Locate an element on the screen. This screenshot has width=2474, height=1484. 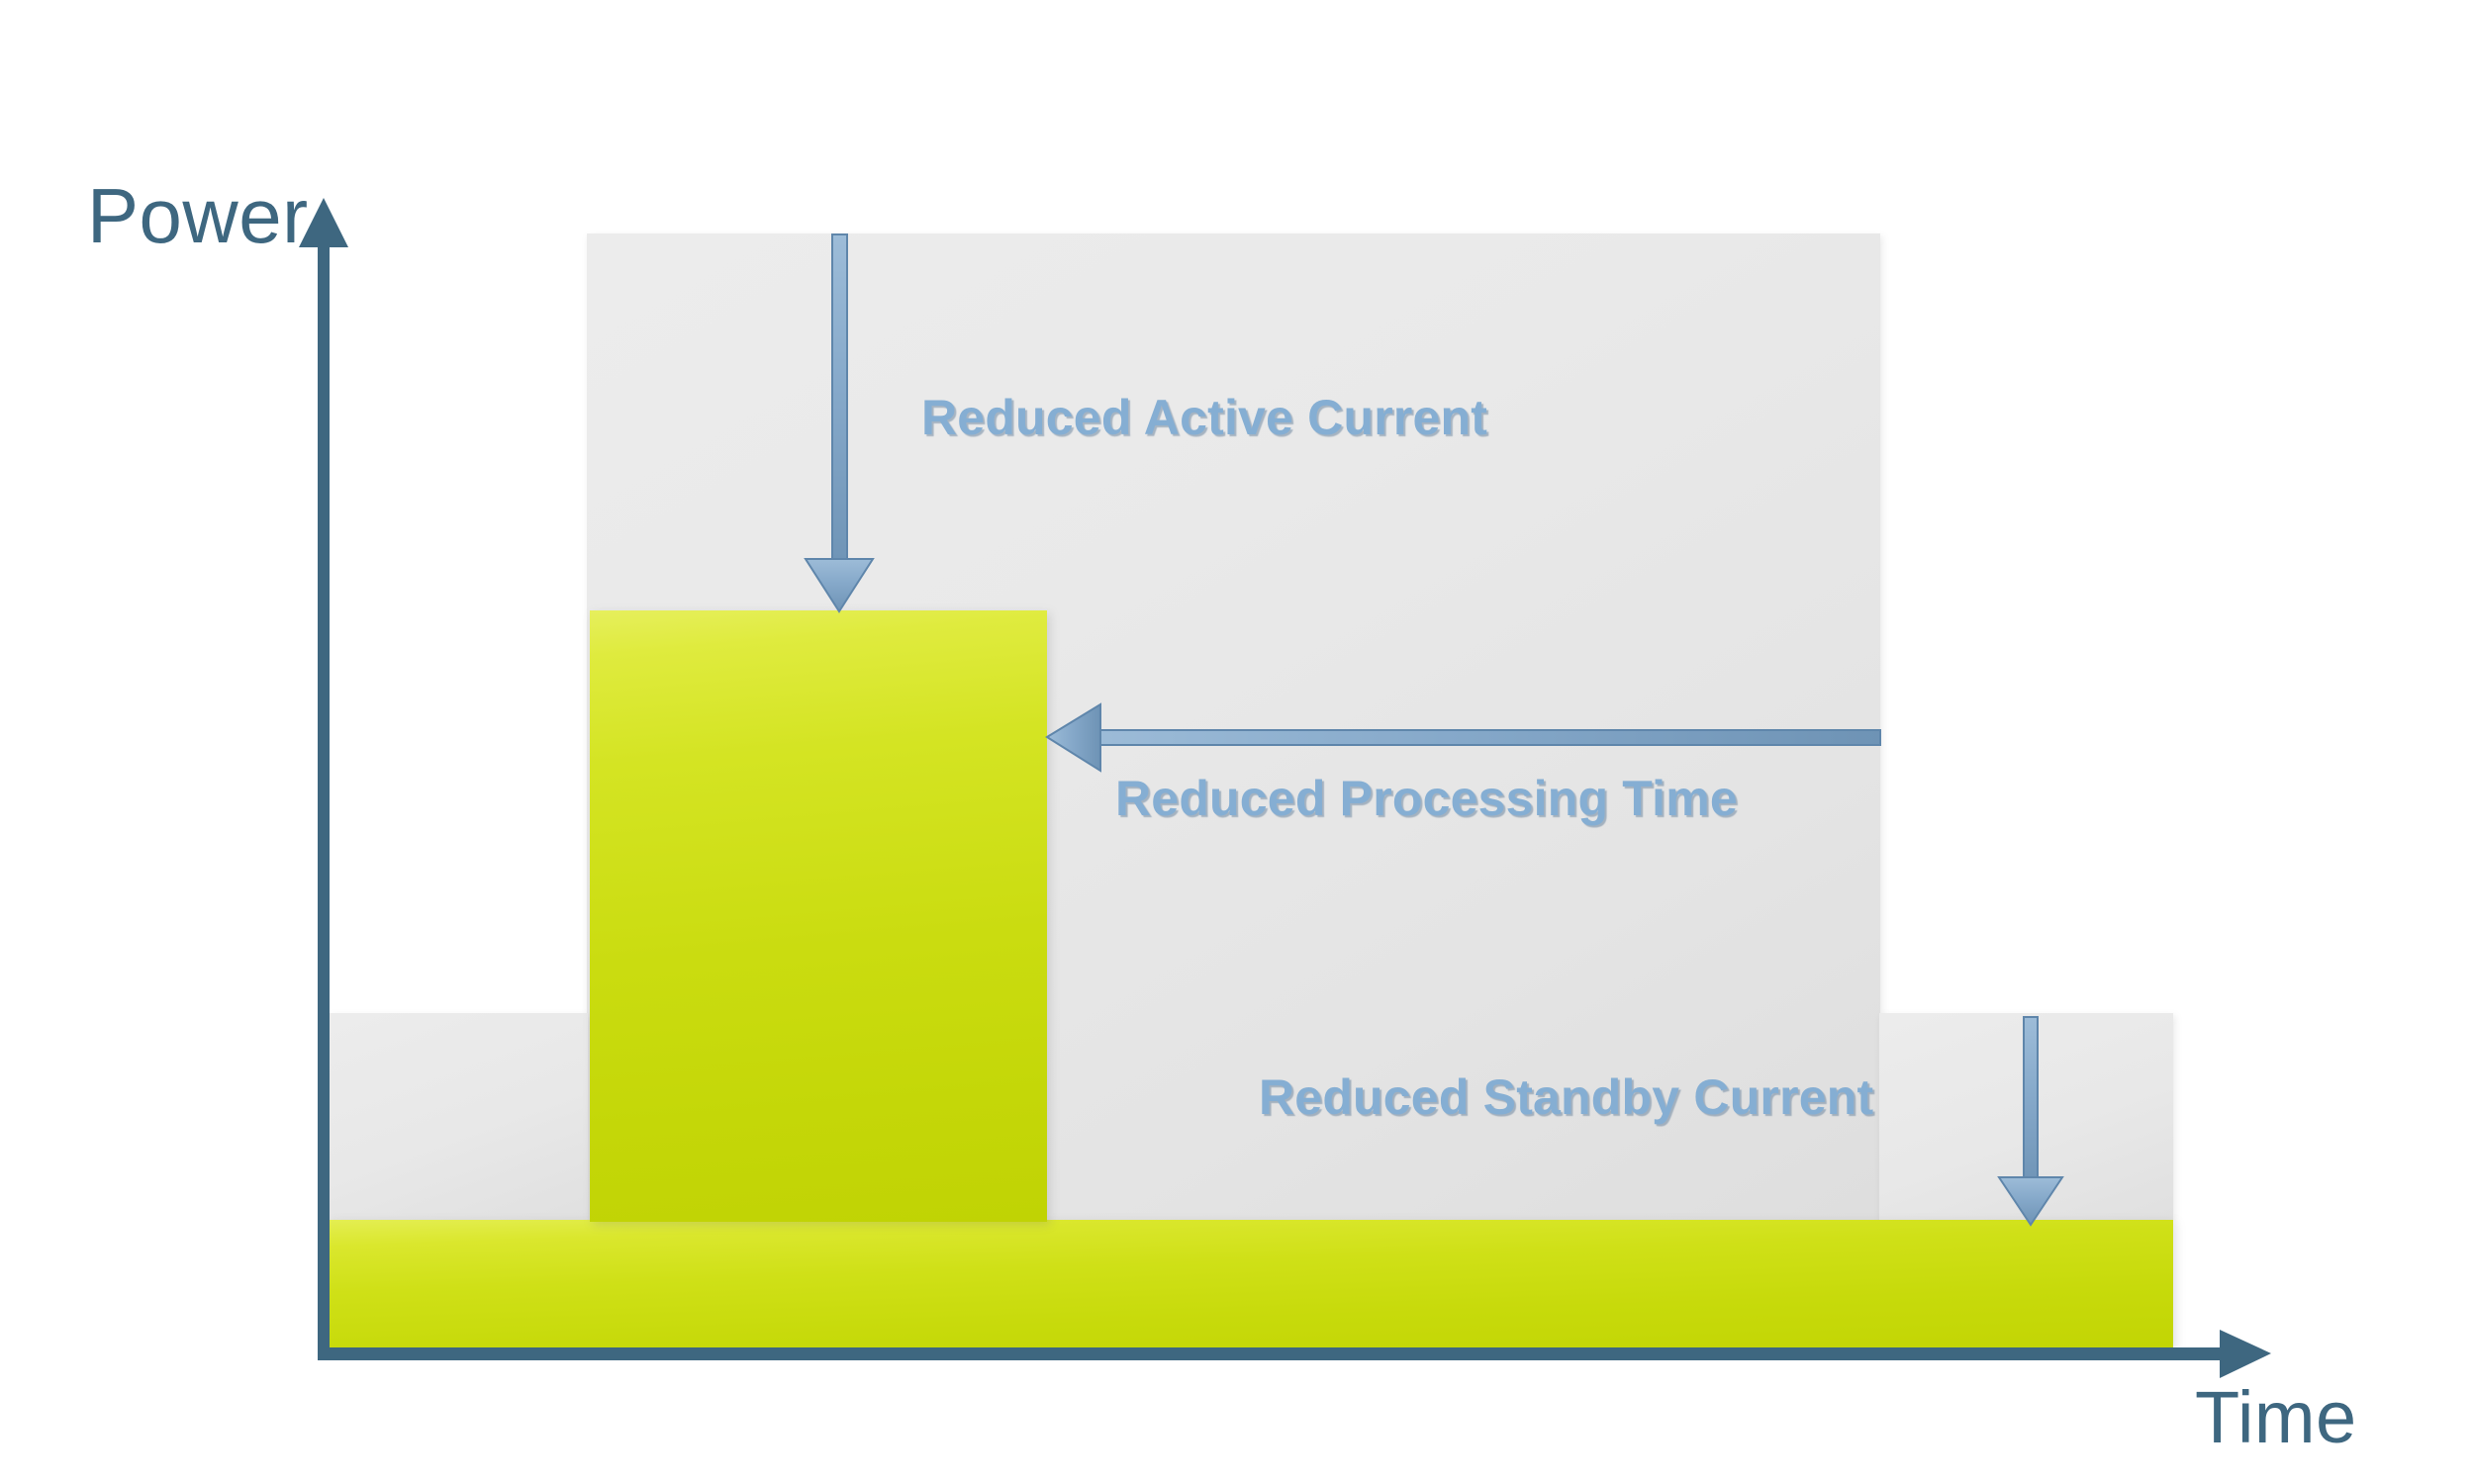
baseline-standby-block-left is located at coordinates (459, 1116).